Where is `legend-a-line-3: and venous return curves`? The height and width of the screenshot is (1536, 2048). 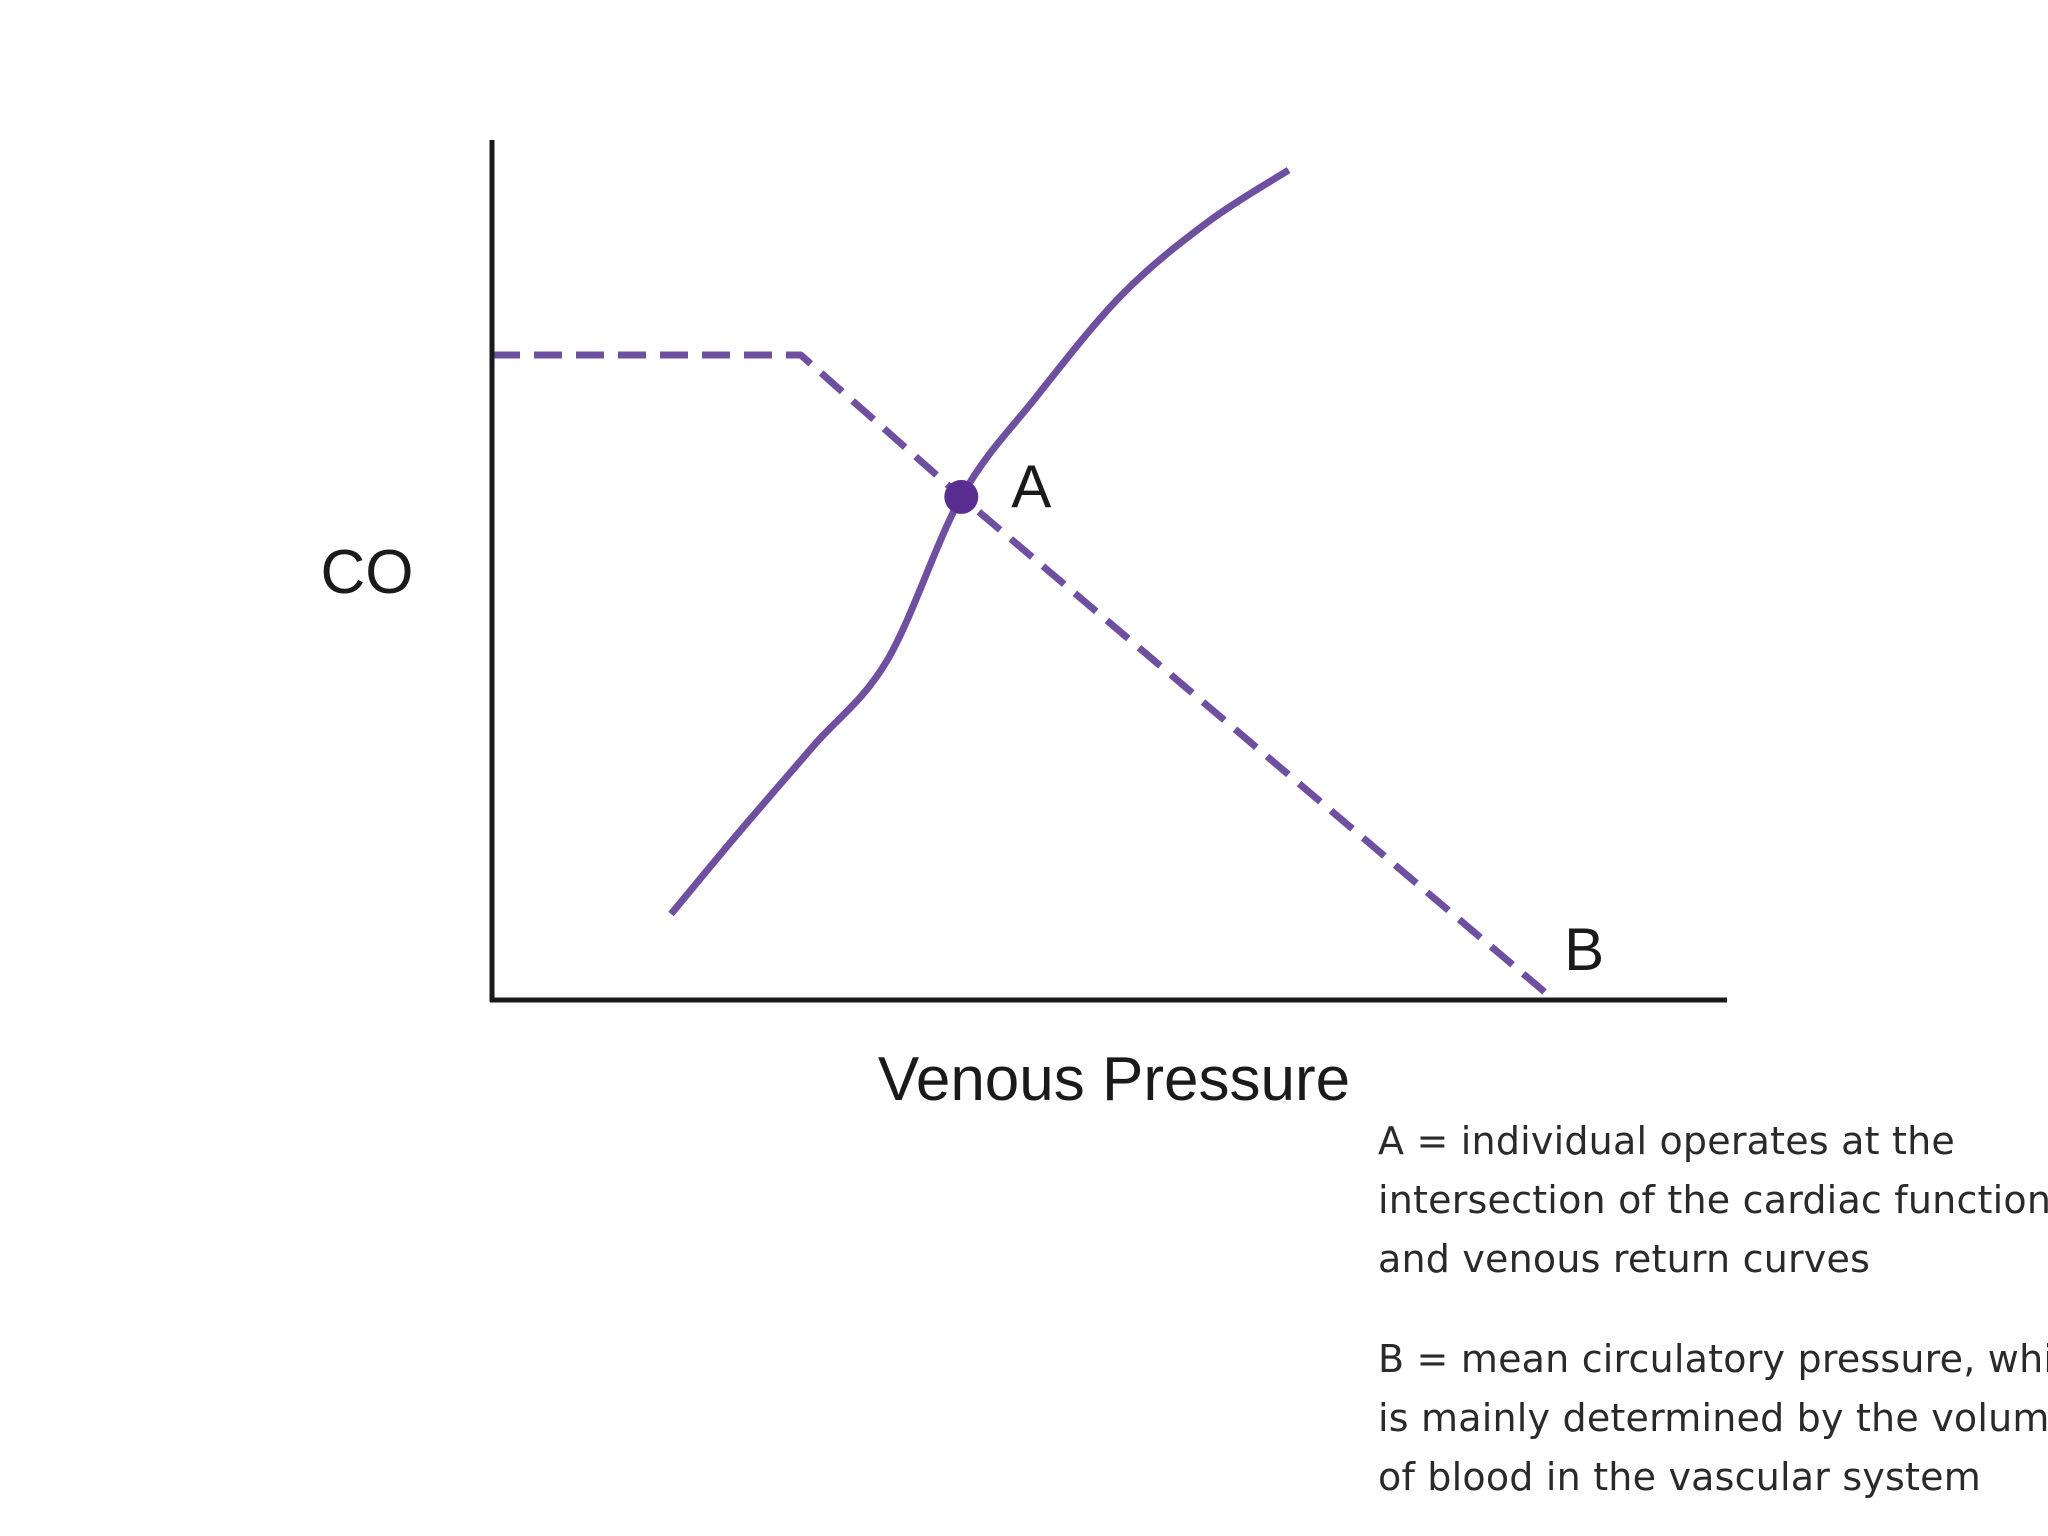
legend-a-line-3: and venous return curves is located at coordinates (1624, 1259).